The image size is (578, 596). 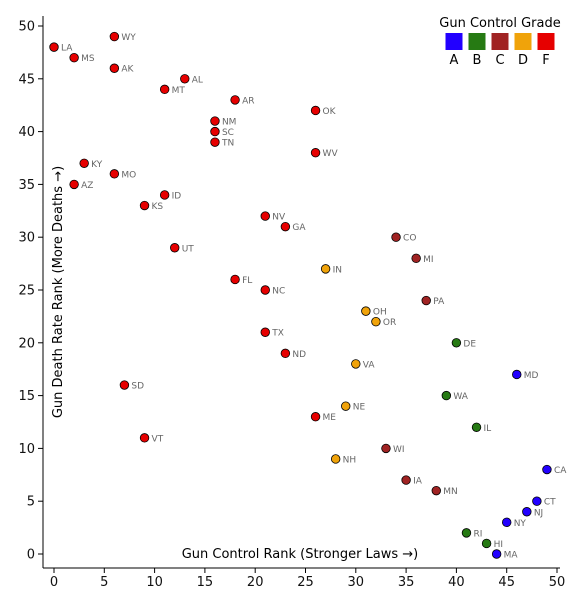 I want to click on point-label: NH, so click(x=350, y=460).